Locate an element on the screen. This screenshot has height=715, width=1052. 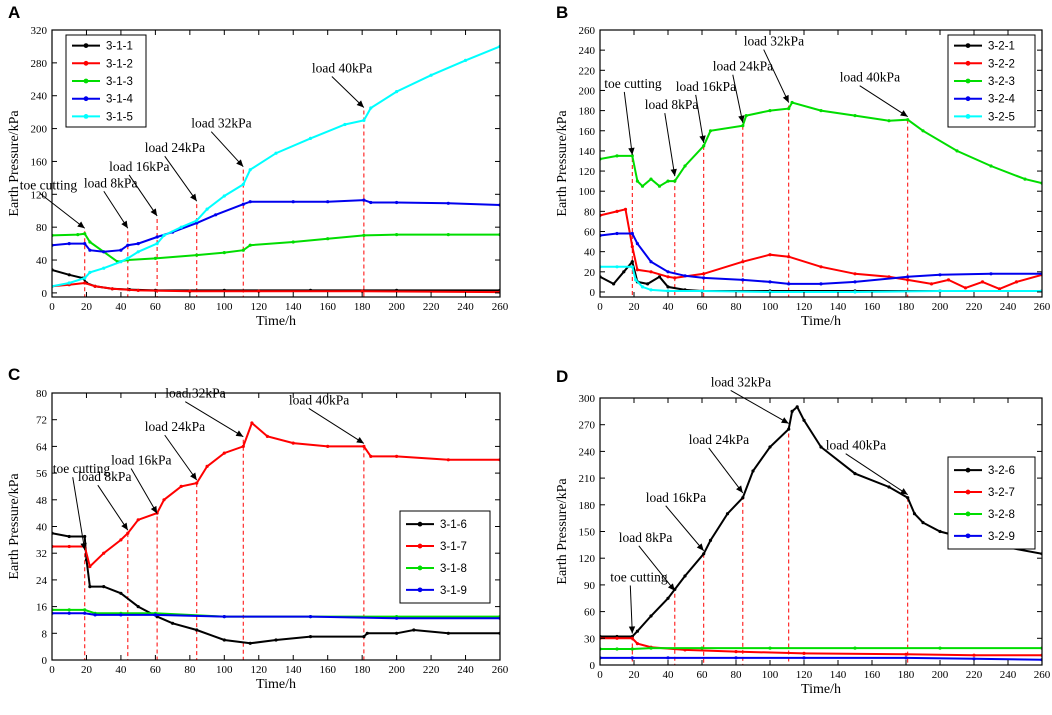
y-tick-label: 48 is located at coordinates (42, 501).